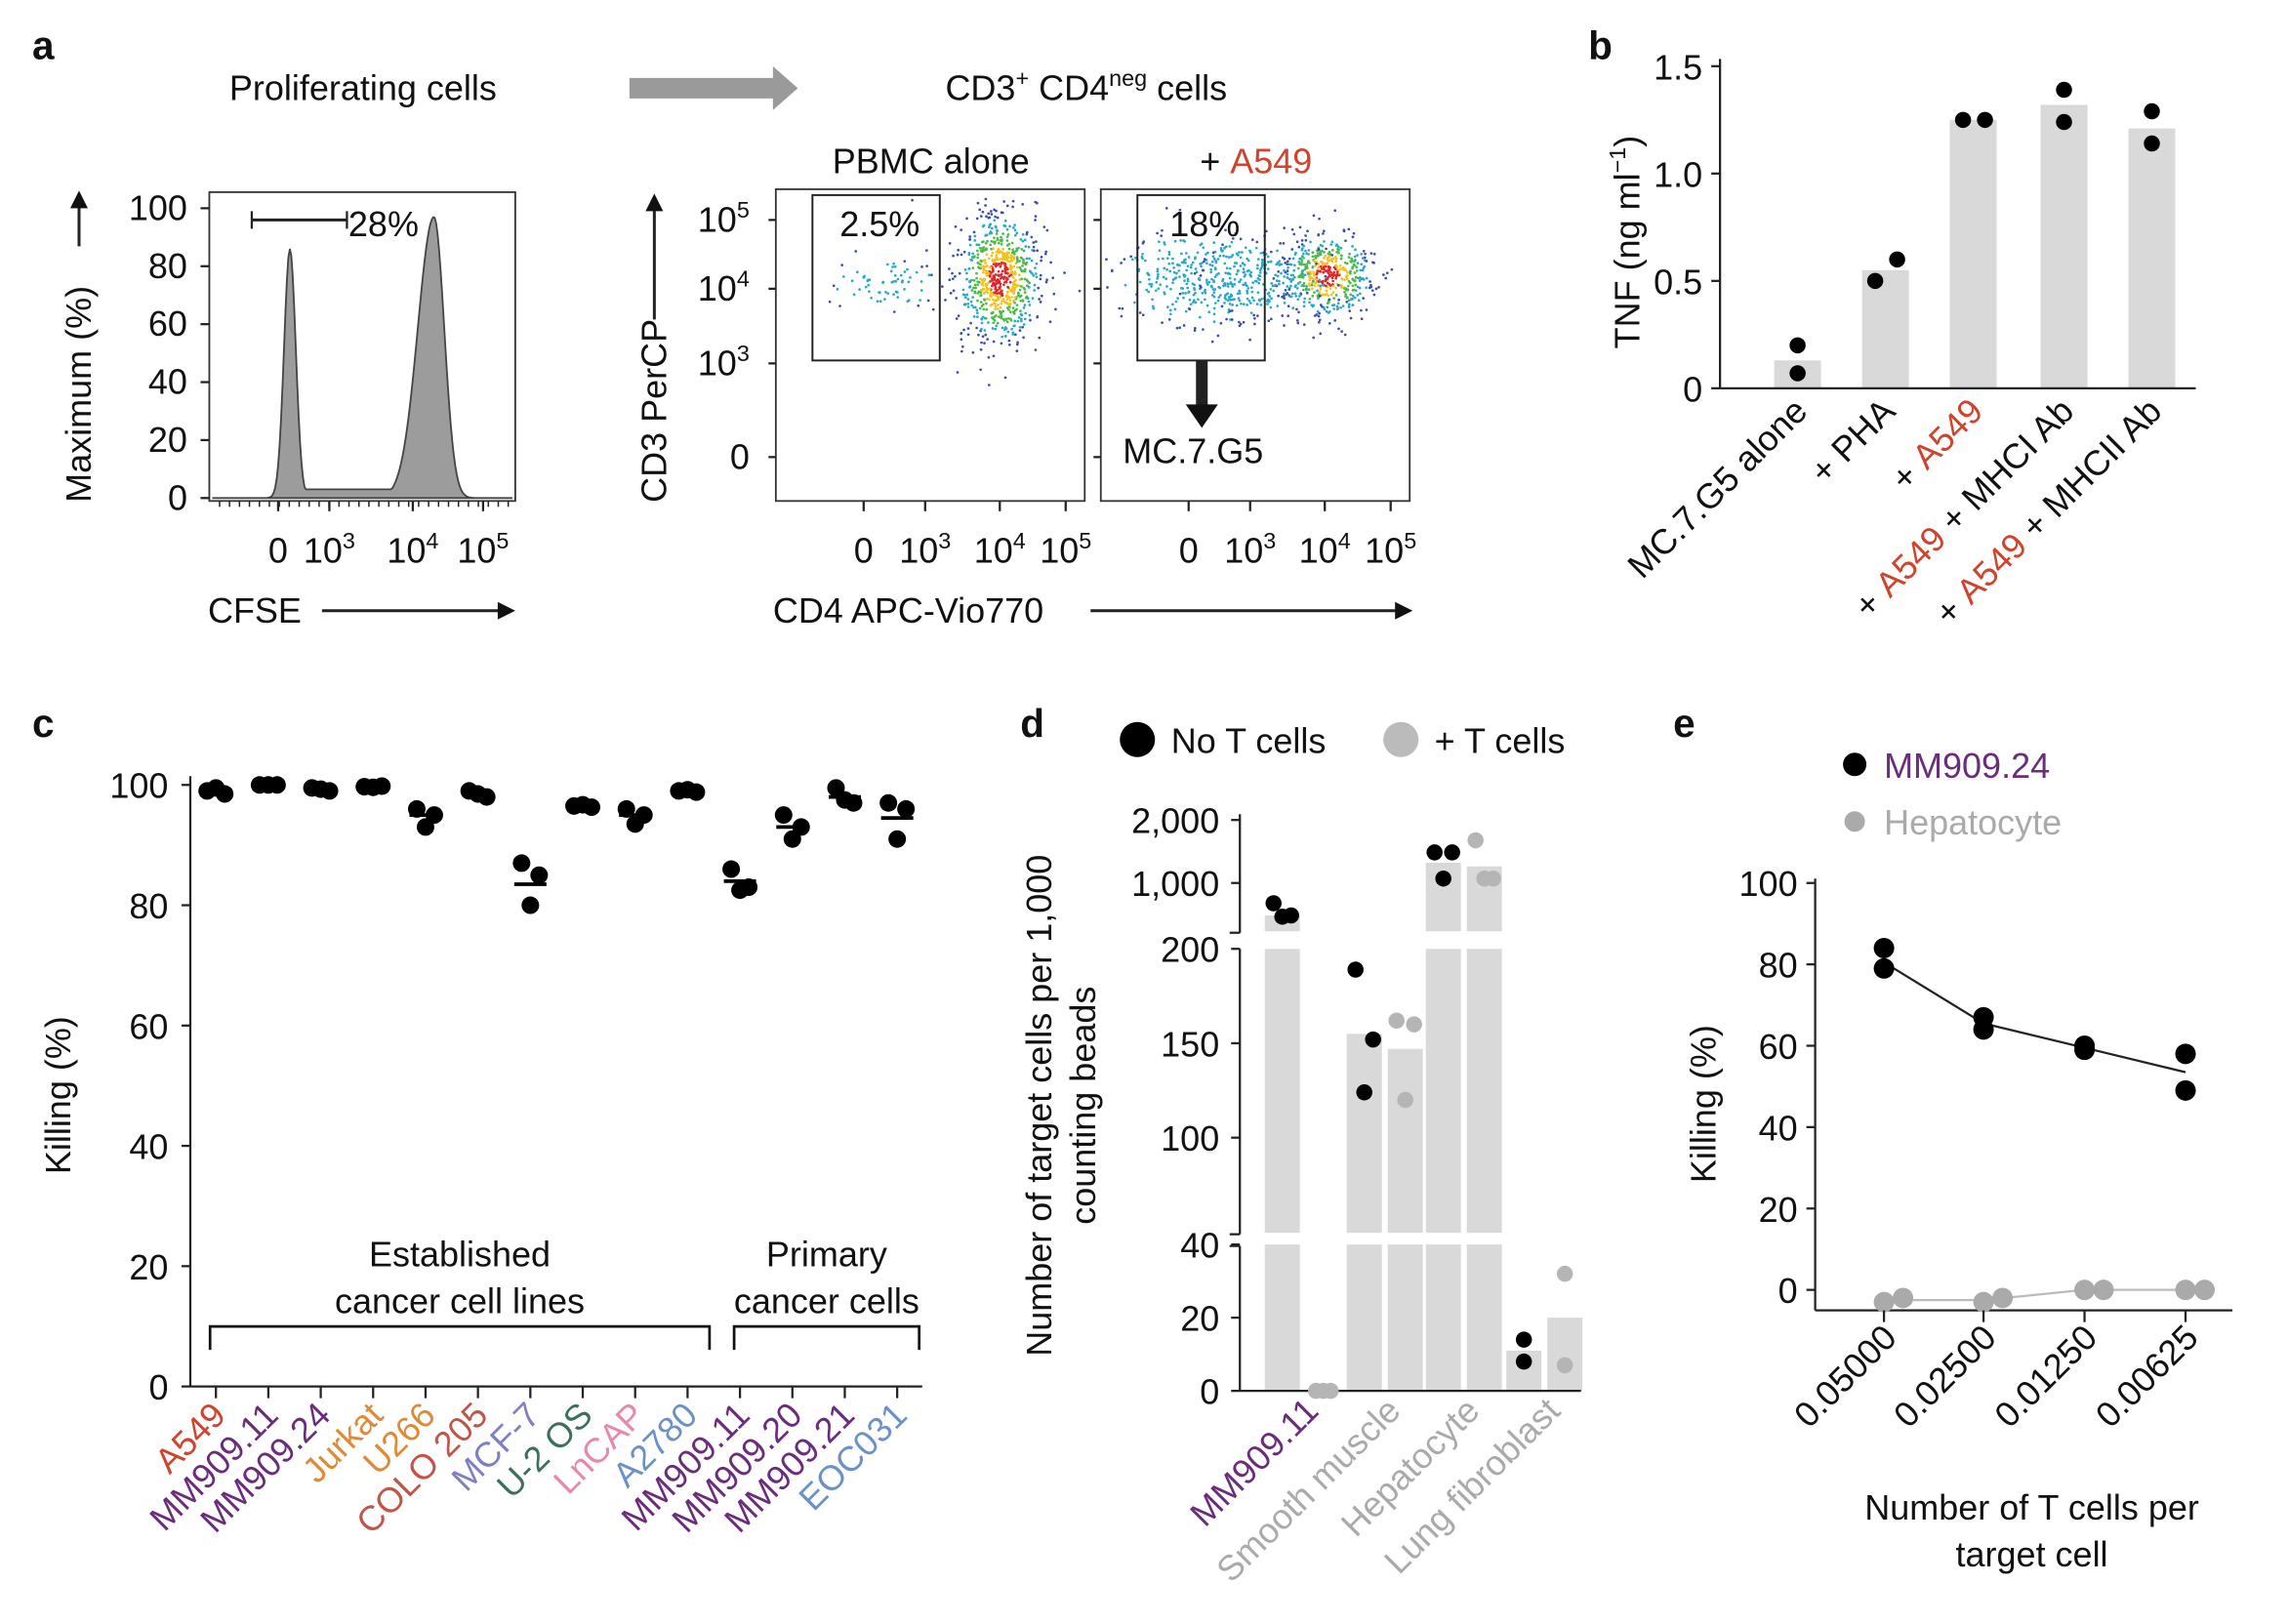 This screenshot has height=1624, width=2288. What do you see at coordinates (1255, 345) in the screenshot?
I see `flow-plot-frame` at bounding box center [1255, 345].